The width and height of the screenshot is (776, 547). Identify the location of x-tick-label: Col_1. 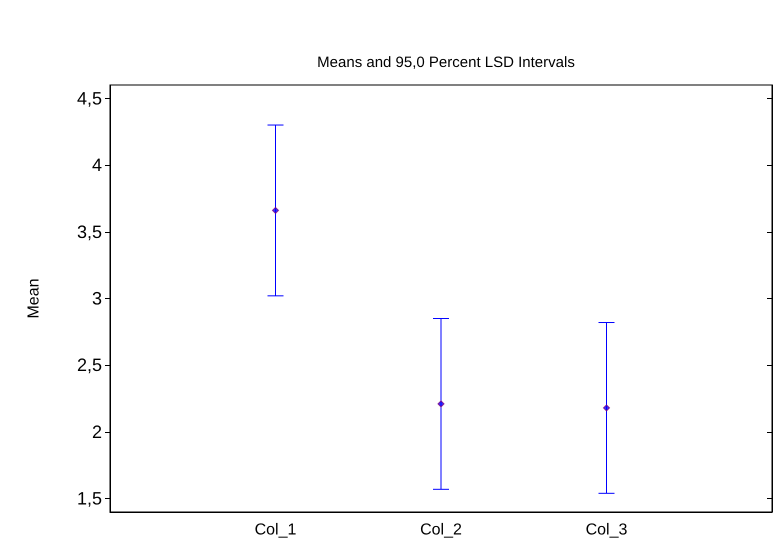
(275, 530).